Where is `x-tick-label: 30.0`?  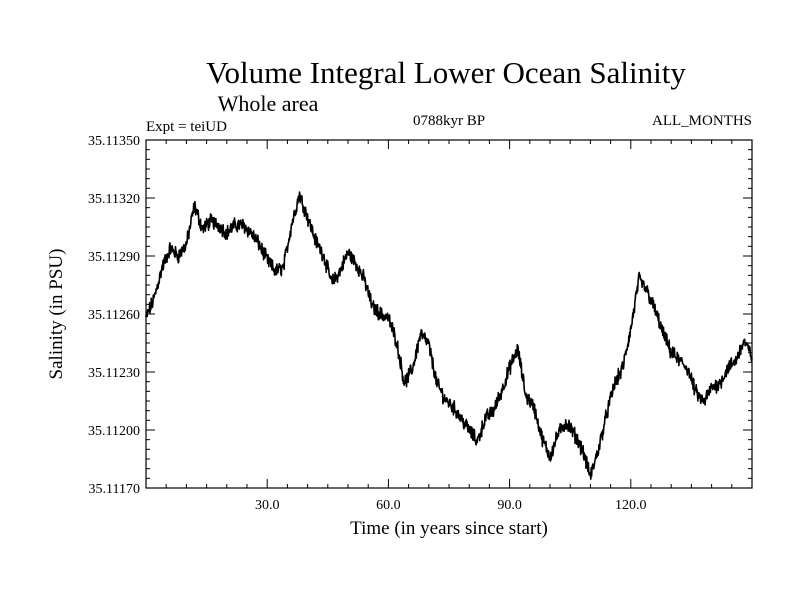
x-tick-label: 30.0 is located at coordinates (267, 505).